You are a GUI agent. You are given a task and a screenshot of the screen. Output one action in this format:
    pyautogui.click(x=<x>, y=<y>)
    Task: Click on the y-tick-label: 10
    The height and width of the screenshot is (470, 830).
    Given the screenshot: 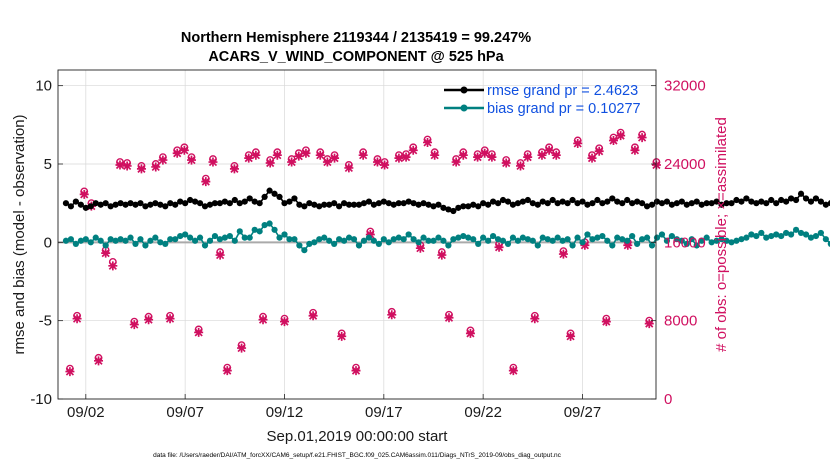 What is the action you would take?
    pyautogui.click(x=43, y=86)
    